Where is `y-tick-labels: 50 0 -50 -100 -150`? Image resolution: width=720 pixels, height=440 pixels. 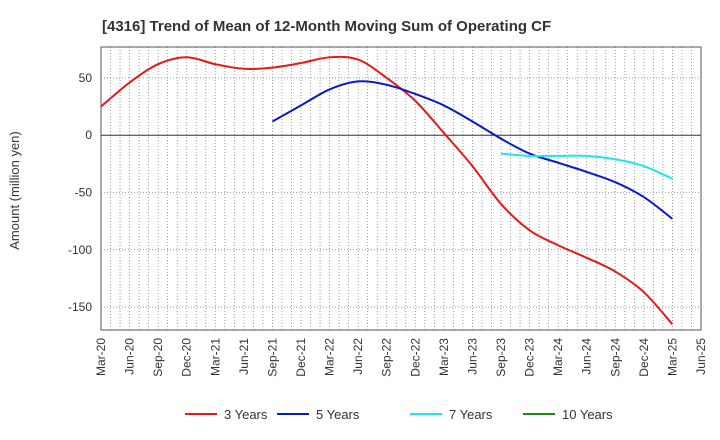 y-tick-labels: 50 0 -50 -100 -150 is located at coordinates (80, 192).